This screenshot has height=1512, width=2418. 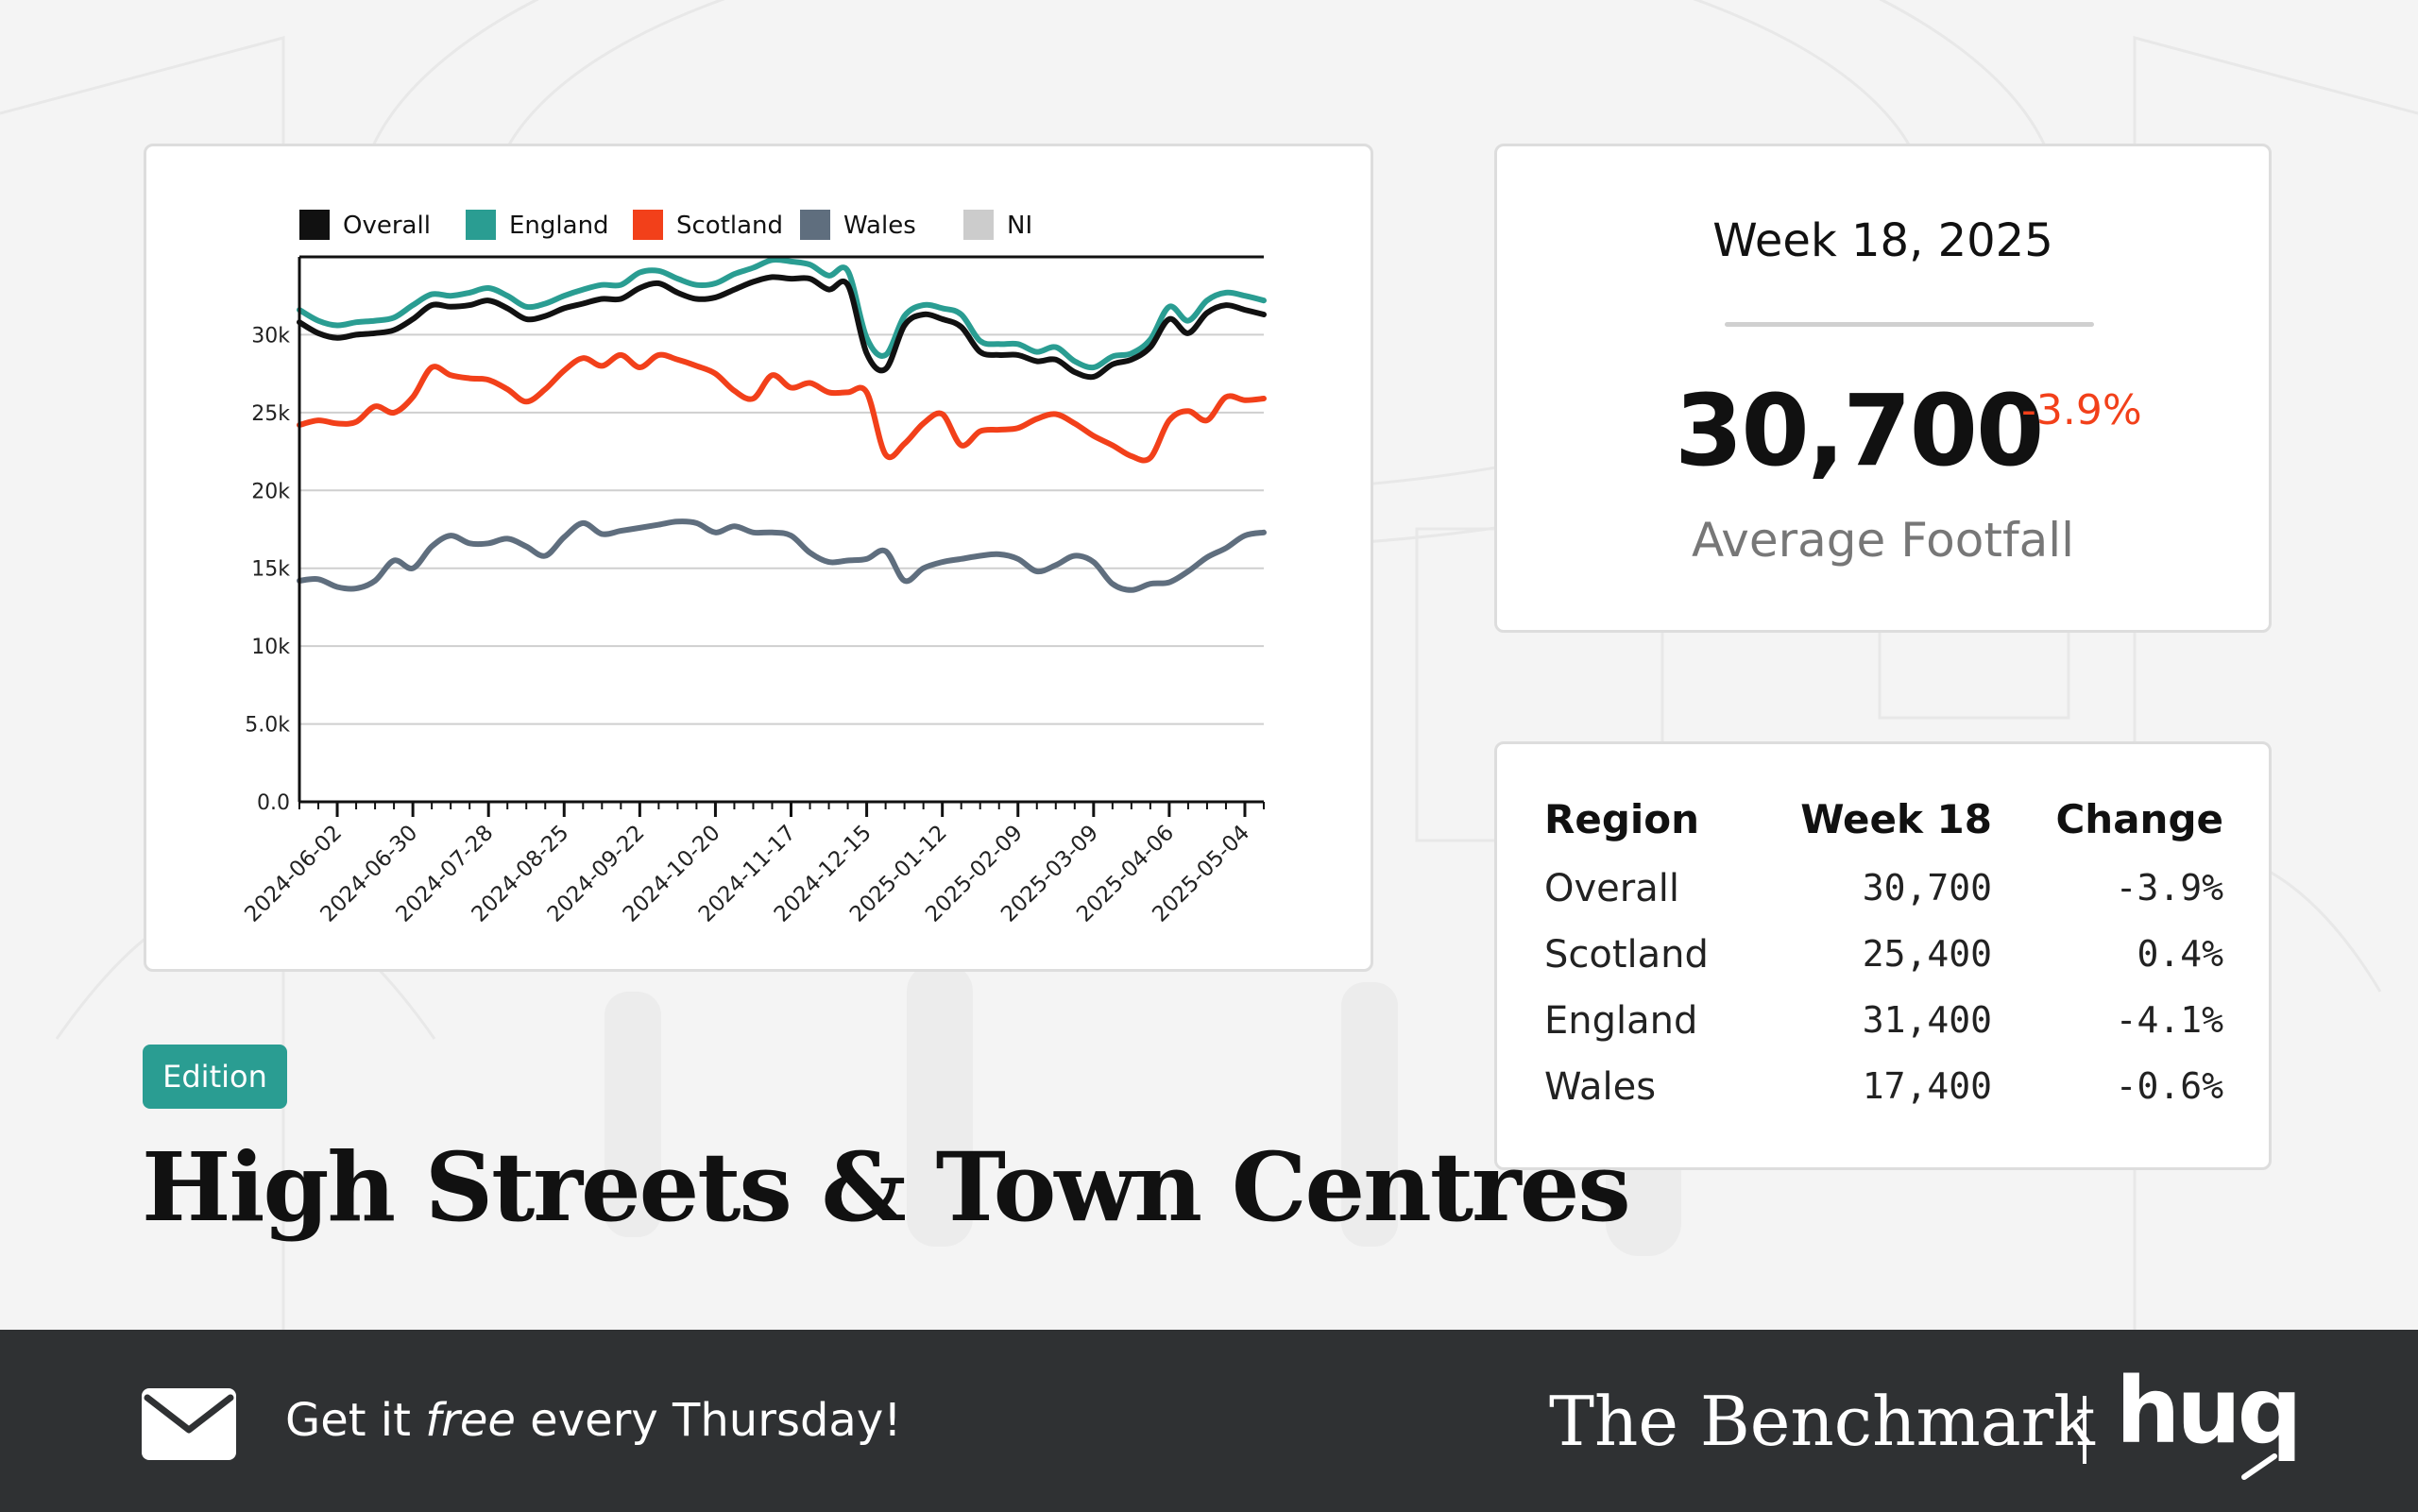 I want to click on legend-label-ni: NI, so click(x=1020, y=226).